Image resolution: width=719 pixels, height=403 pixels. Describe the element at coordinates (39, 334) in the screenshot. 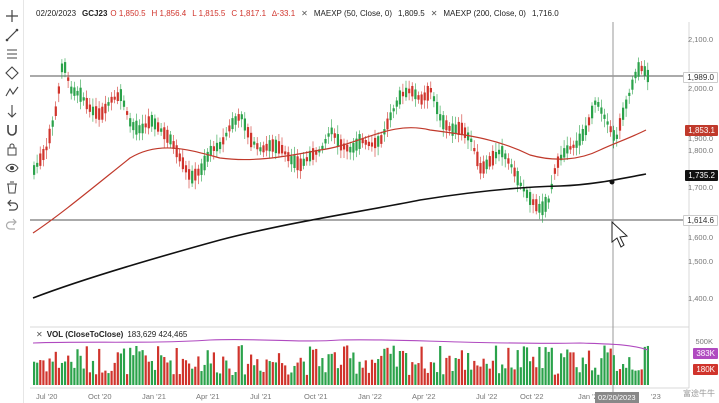

I see `close-volume-icon: ✕` at that location.